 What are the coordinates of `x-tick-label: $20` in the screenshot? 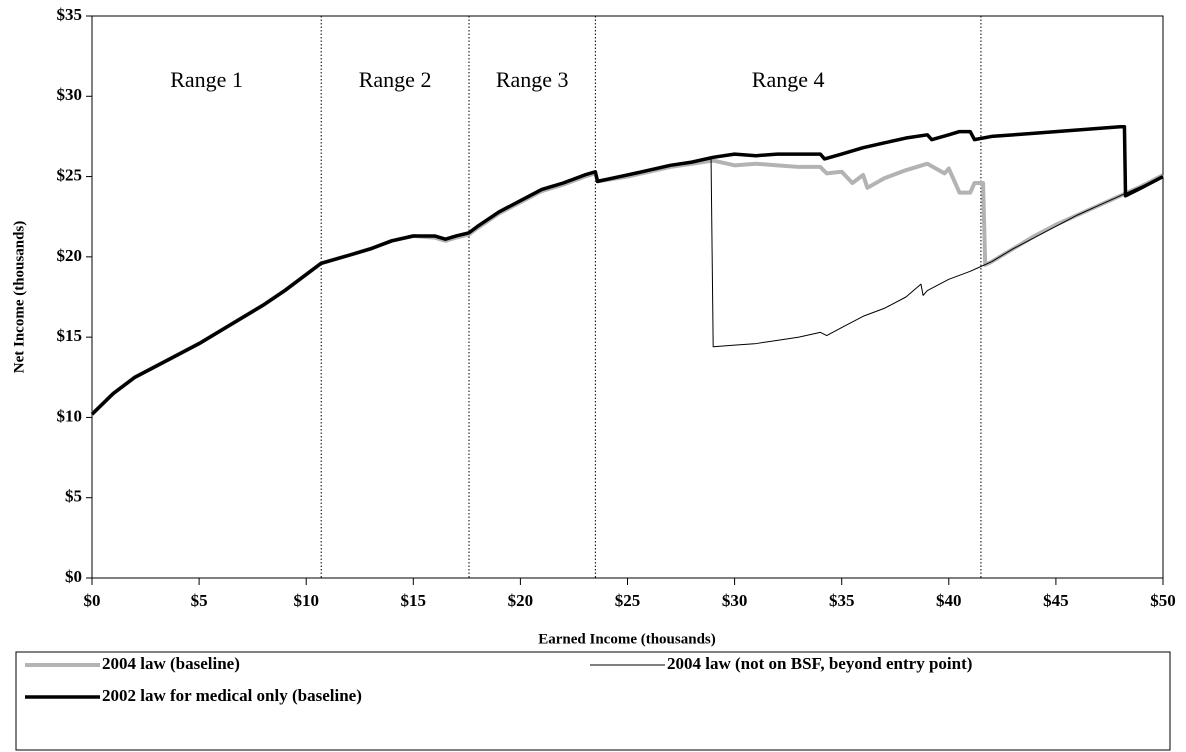 It's located at (521, 600).